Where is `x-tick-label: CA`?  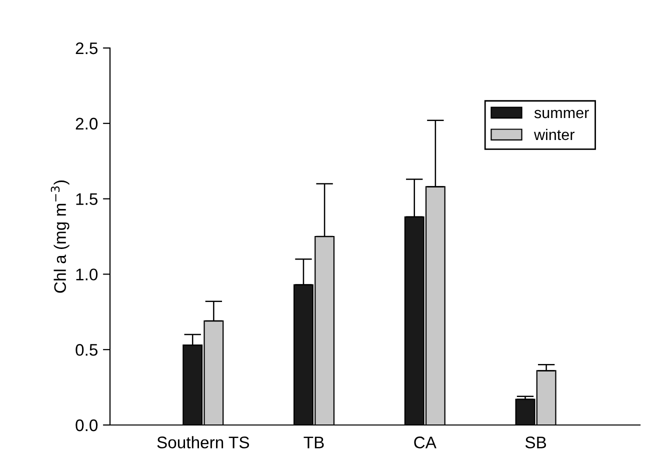
x-tick-label: CA is located at coordinates (425, 442).